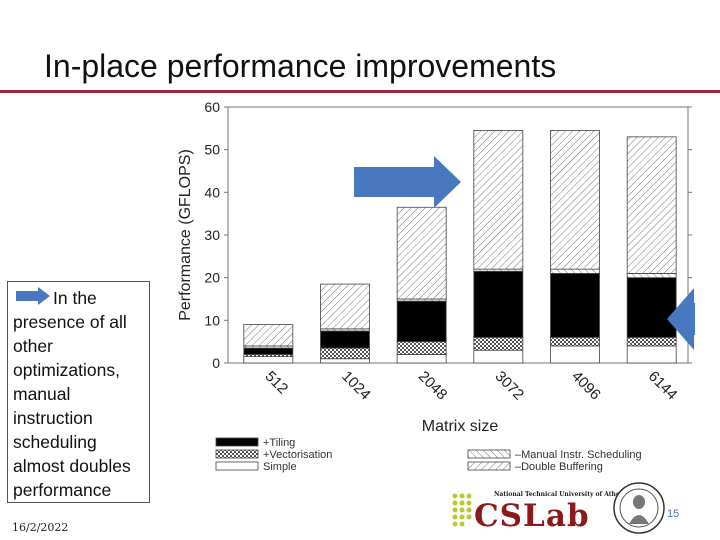 The image size is (720, 540). What do you see at coordinates (663, 386) in the screenshot?
I see `x-tick-label: 6144` at bounding box center [663, 386].